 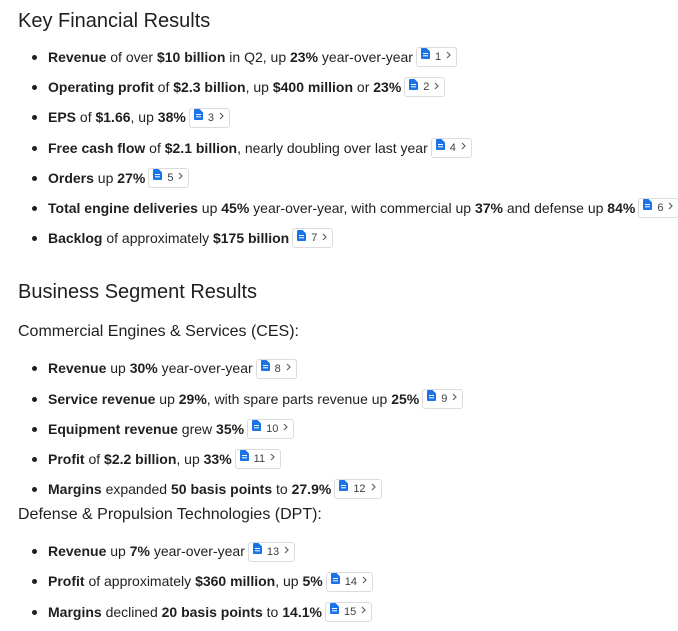 I want to click on bold-text: $2.1 billion, so click(x=201, y=147).